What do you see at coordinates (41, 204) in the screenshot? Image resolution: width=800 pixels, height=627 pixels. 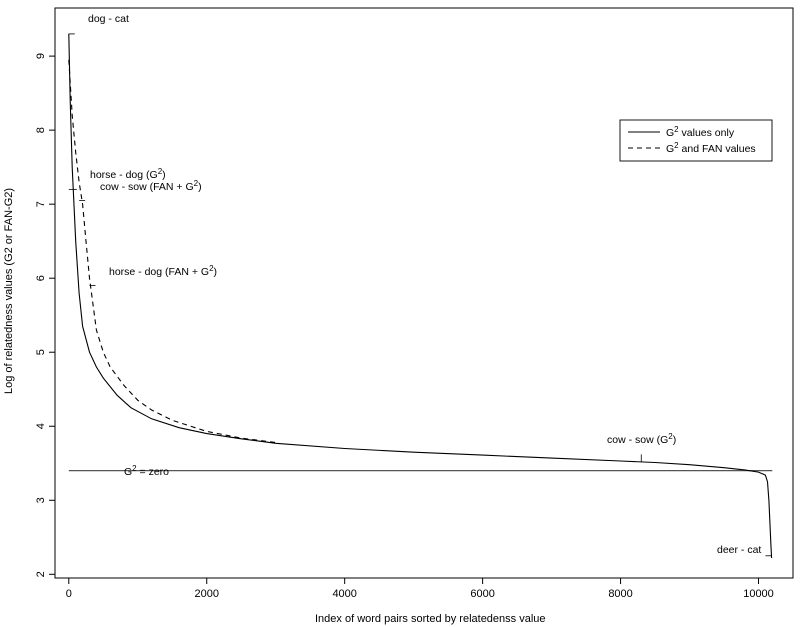 I see `y-tick-label: 7` at bounding box center [41, 204].